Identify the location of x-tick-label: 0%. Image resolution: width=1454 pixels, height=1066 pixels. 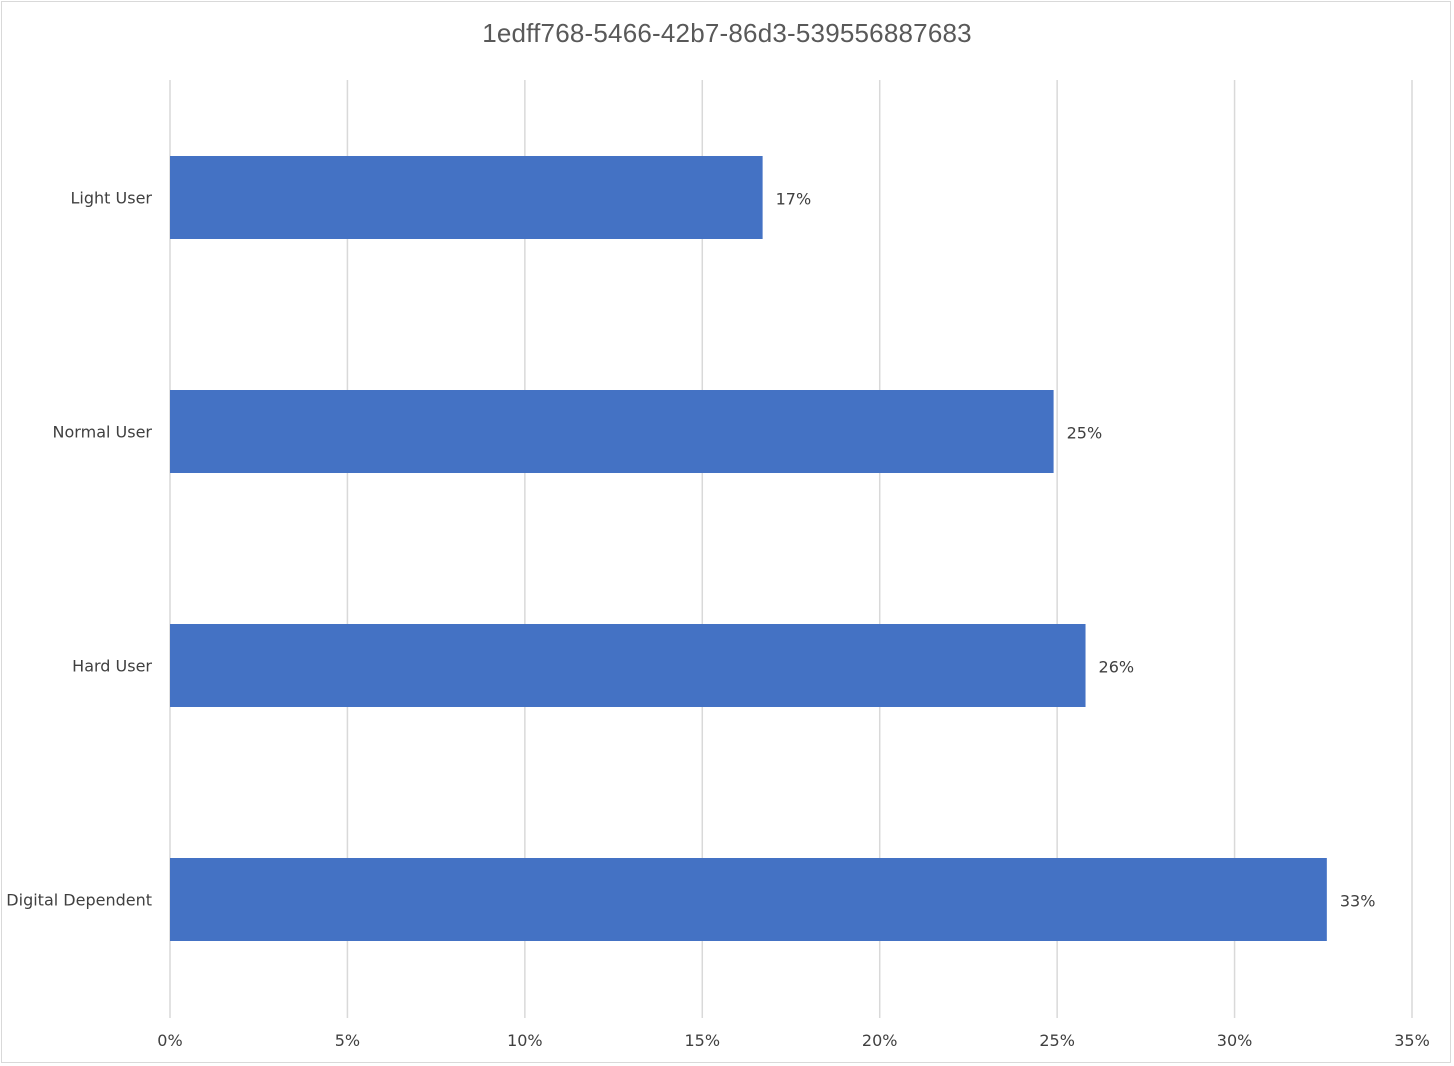
(169, 1040).